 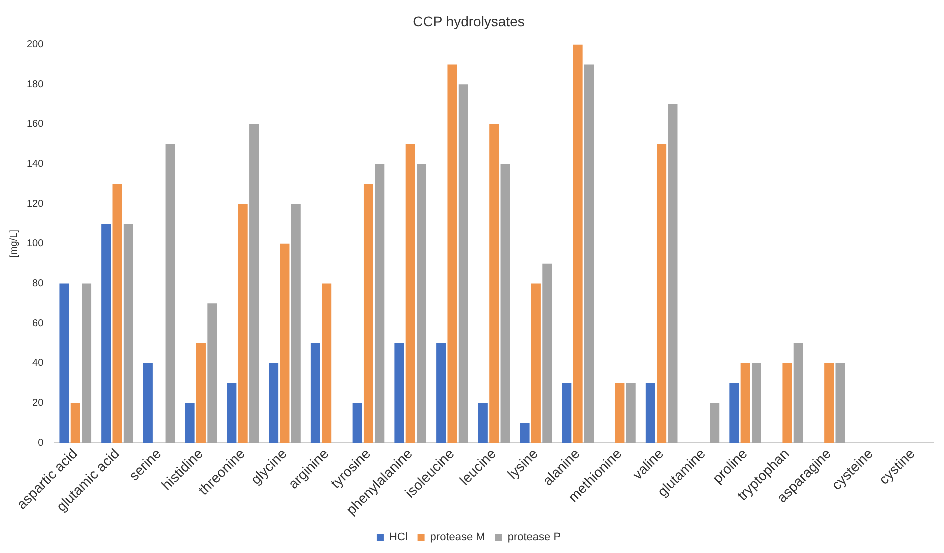 What do you see at coordinates (469, 21) in the screenshot?
I see `chart-title: CCP hydrolysates` at bounding box center [469, 21].